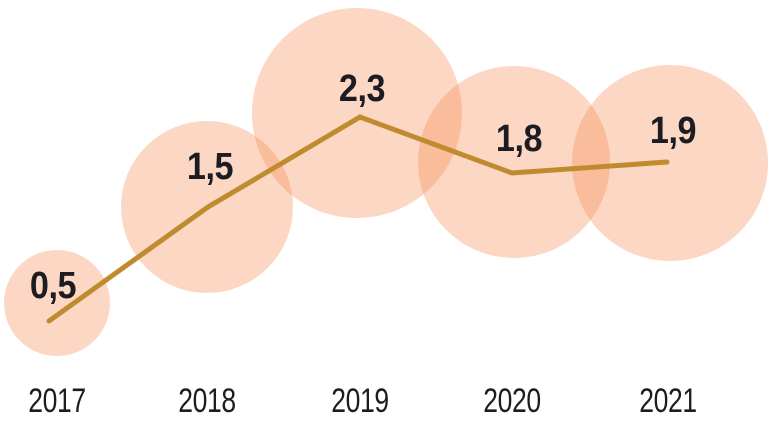  I want to click on axis-label-2019: 2019, so click(360, 401).